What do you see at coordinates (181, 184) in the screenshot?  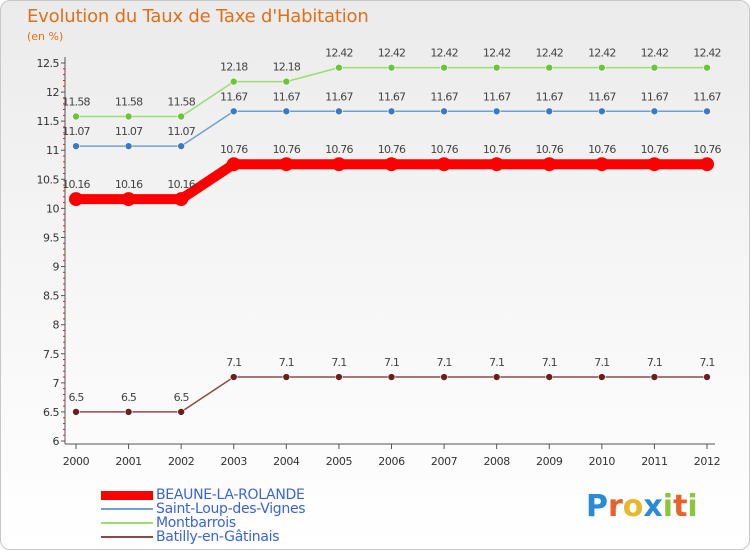 I see `data-label: 10.16` at bounding box center [181, 184].